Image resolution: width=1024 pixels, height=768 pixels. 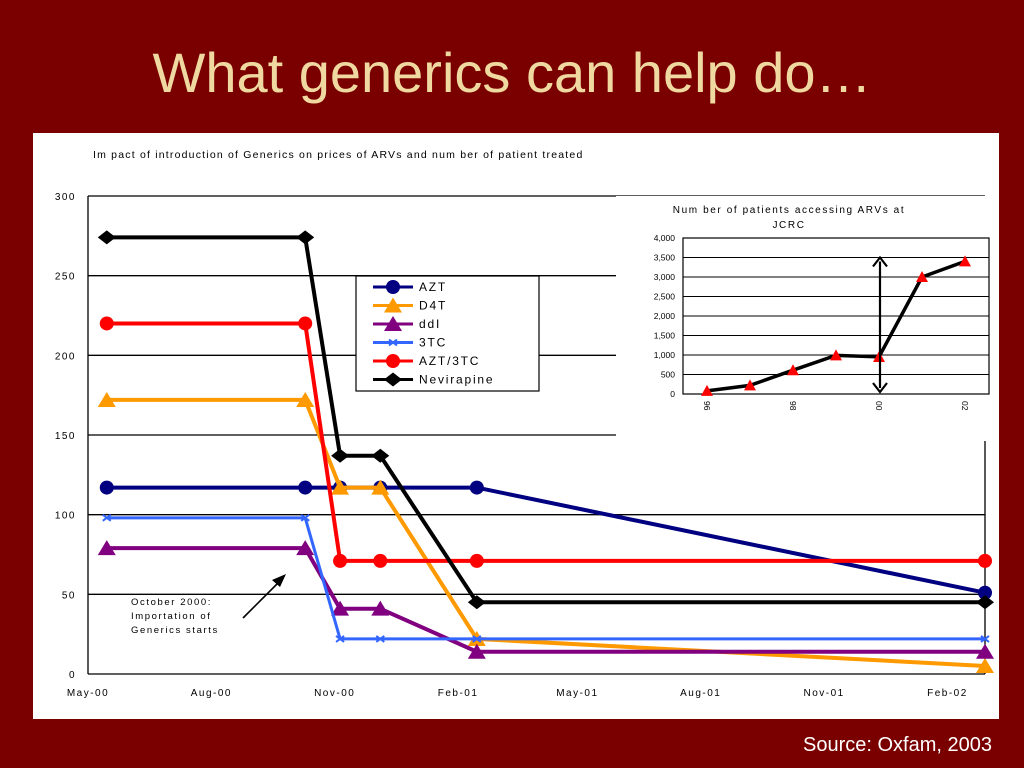 What do you see at coordinates (65, 277) in the screenshot?
I see `y-tick-label: 250` at bounding box center [65, 277].